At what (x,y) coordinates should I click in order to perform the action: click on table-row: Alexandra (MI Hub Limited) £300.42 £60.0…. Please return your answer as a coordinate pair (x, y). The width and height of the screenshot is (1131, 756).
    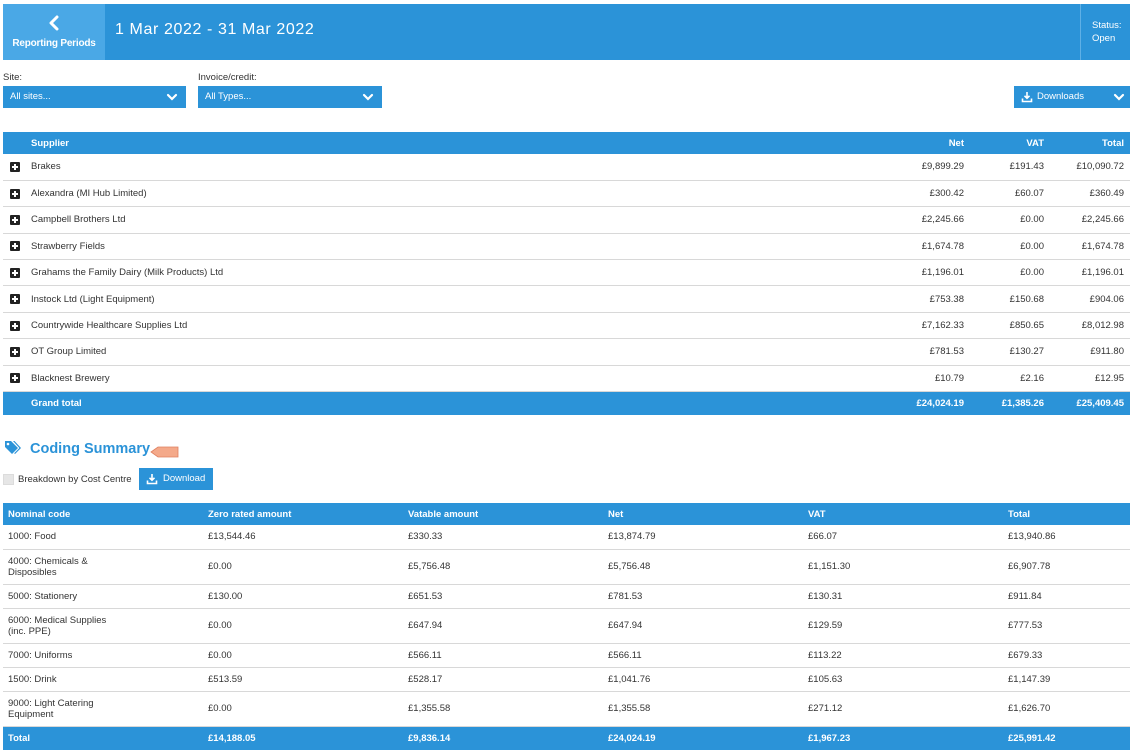
    Looking at the image, I should click on (566, 194).